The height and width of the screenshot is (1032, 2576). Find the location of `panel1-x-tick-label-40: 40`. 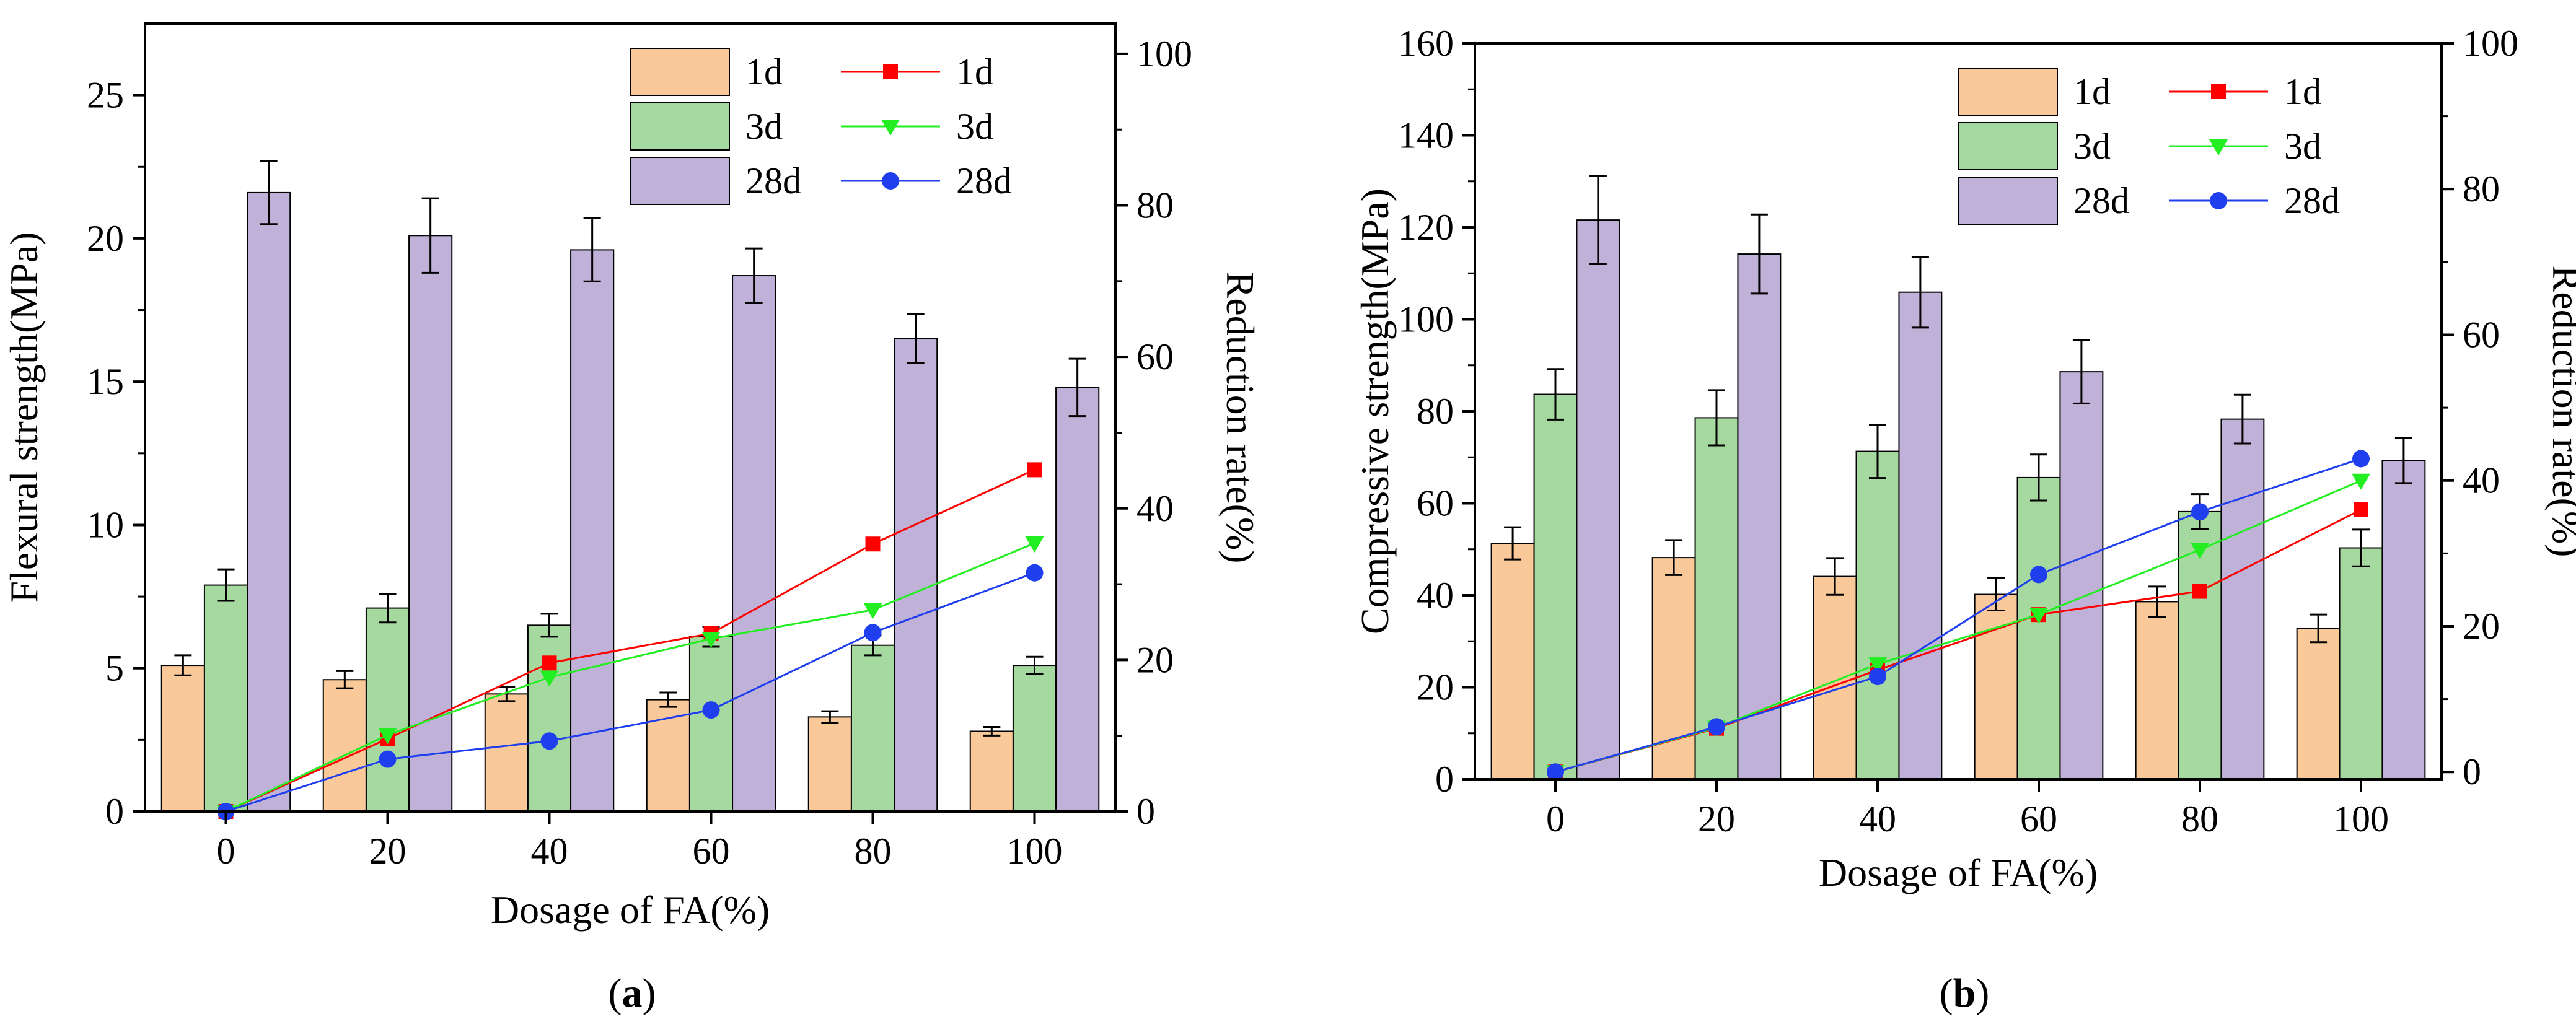

panel1-x-tick-label-40: 40 is located at coordinates (550, 851).